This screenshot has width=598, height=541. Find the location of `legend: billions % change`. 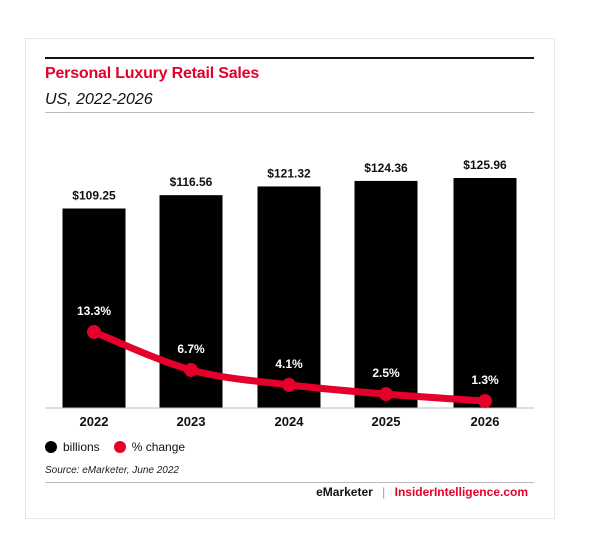

legend: billions % change is located at coordinates (122, 447).